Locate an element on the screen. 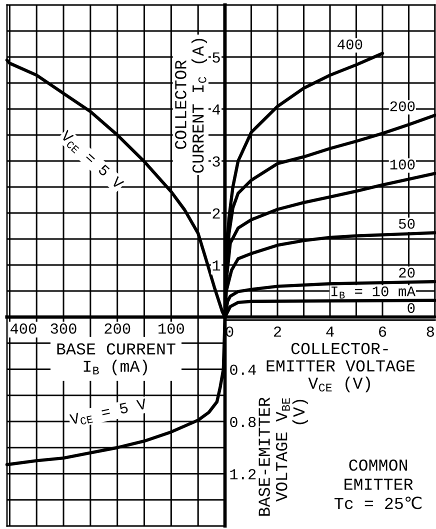  x-tick-label: 400 is located at coordinates (23, 328).